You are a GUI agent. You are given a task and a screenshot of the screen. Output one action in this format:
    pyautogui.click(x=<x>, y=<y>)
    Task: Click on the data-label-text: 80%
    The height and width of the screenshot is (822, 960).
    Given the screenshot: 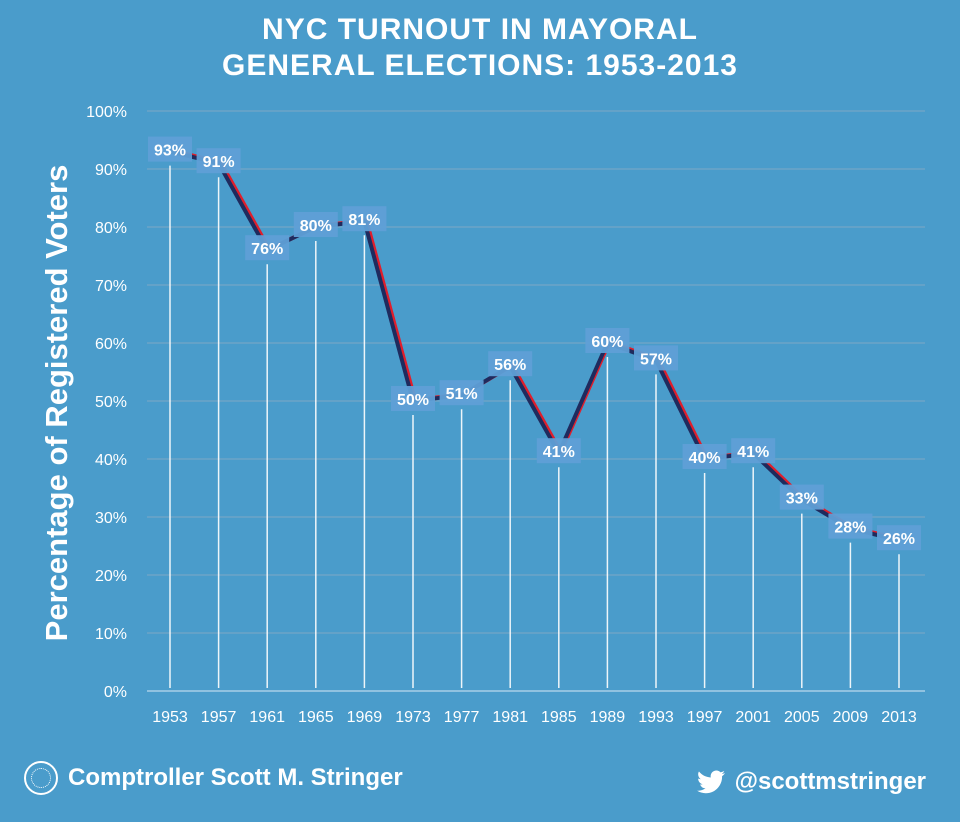 What is the action you would take?
    pyautogui.click(x=316, y=226)
    